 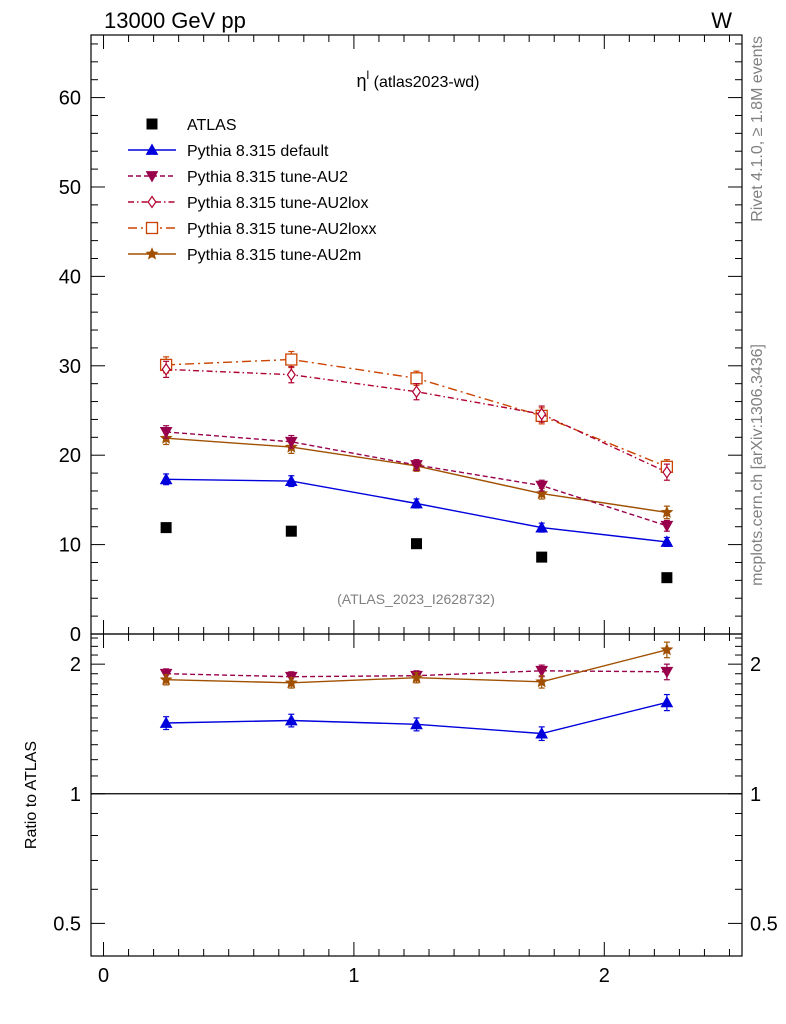 What do you see at coordinates (417, 420) in the screenshot?
I see `series-au2lox-line` at bounding box center [417, 420].